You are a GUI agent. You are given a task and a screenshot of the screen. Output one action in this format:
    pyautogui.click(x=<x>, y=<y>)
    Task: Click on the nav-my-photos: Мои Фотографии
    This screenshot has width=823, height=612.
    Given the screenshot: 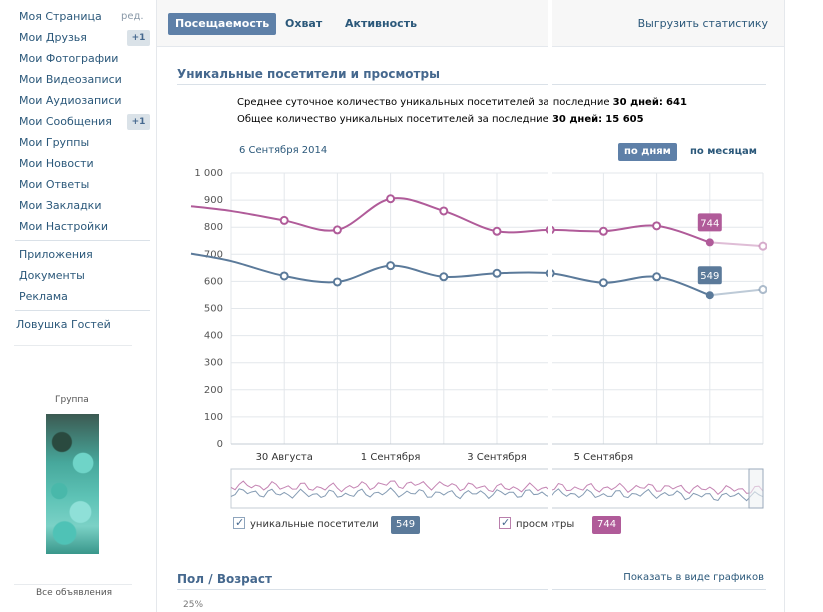 What is the action you would take?
    pyautogui.click(x=69, y=58)
    